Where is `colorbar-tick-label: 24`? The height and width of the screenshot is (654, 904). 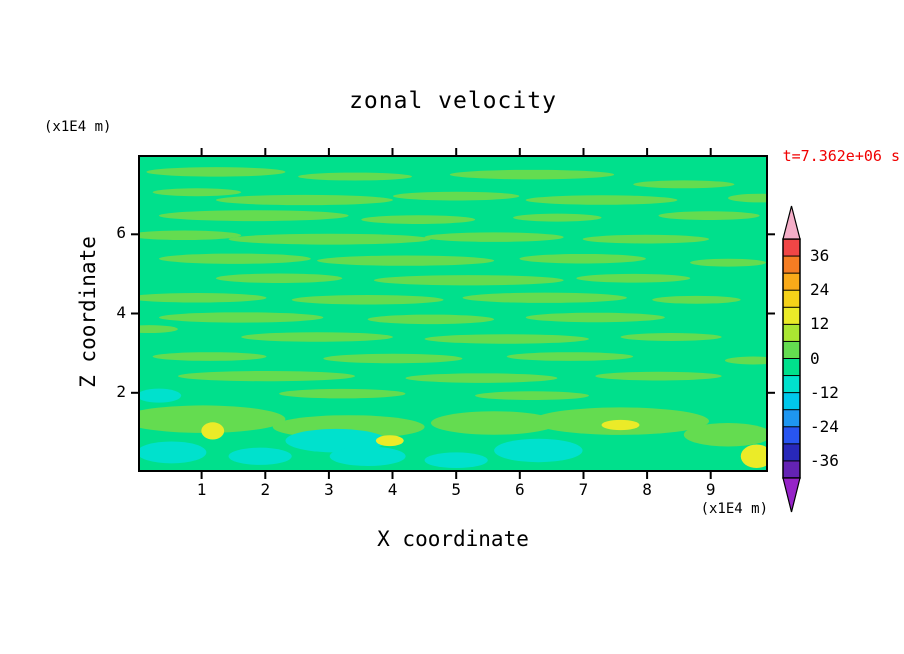
colorbar-tick-label: 24 is located at coordinates (820, 290).